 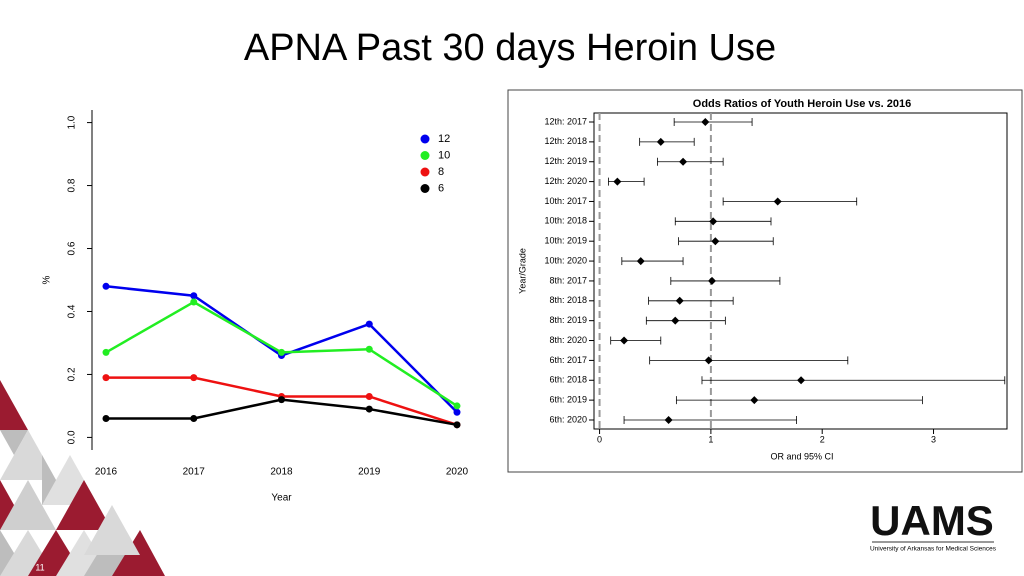 I want to click on chart-title: Odds Ratios of Youth Heroin Use vs. 2016, so click(x=802, y=104).